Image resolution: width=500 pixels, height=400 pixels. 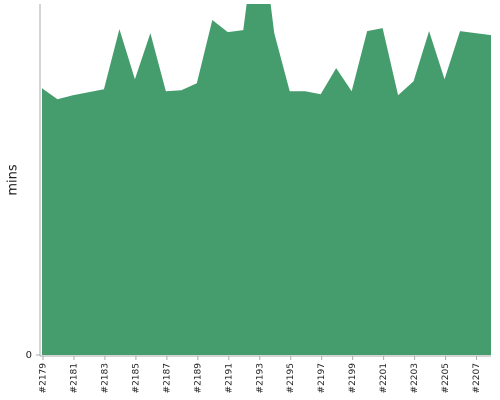 What do you see at coordinates (260, 378) in the screenshot?
I see `x-tick-label: #2193` at bounding box center [260, 378].